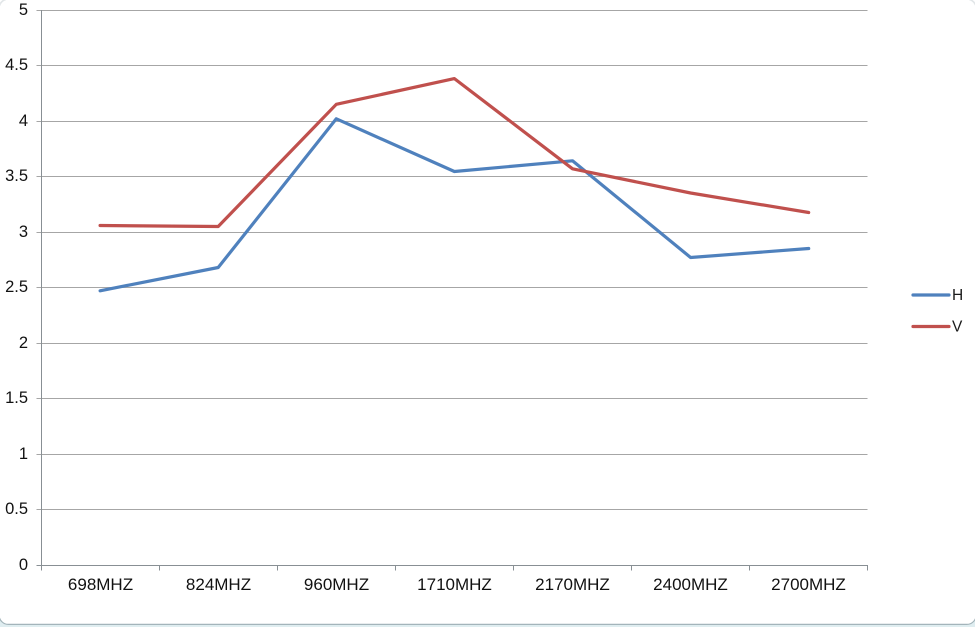  I want to click on svg-text: 2, so click(23, 343).